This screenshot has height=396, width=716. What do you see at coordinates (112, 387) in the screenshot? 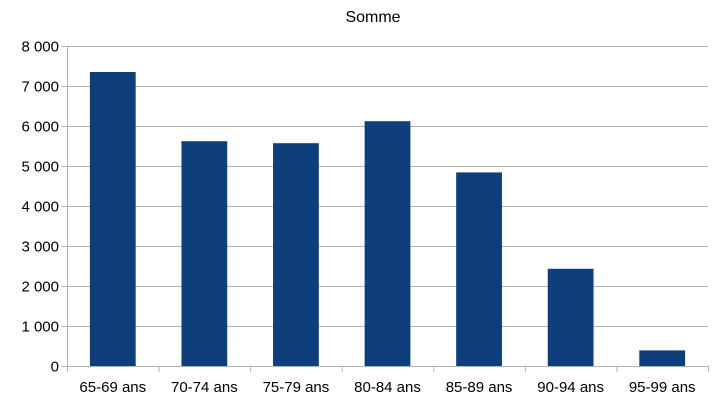
I see `x-tick-label: 65-69 ans` at bounding box center [112, 387].